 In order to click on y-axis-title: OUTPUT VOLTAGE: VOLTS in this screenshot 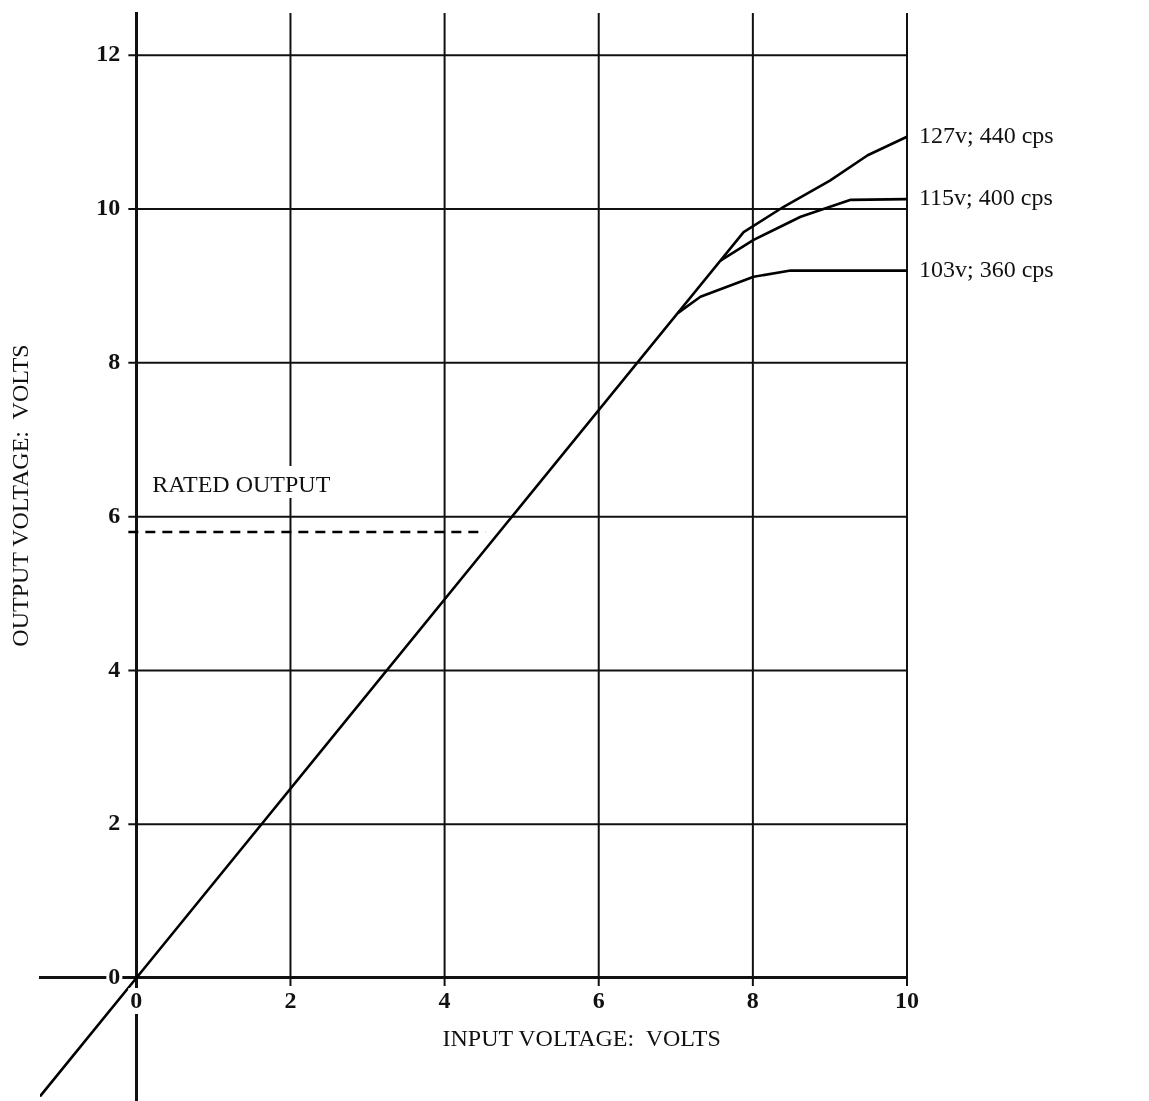, I will do `click(20, 495)`.